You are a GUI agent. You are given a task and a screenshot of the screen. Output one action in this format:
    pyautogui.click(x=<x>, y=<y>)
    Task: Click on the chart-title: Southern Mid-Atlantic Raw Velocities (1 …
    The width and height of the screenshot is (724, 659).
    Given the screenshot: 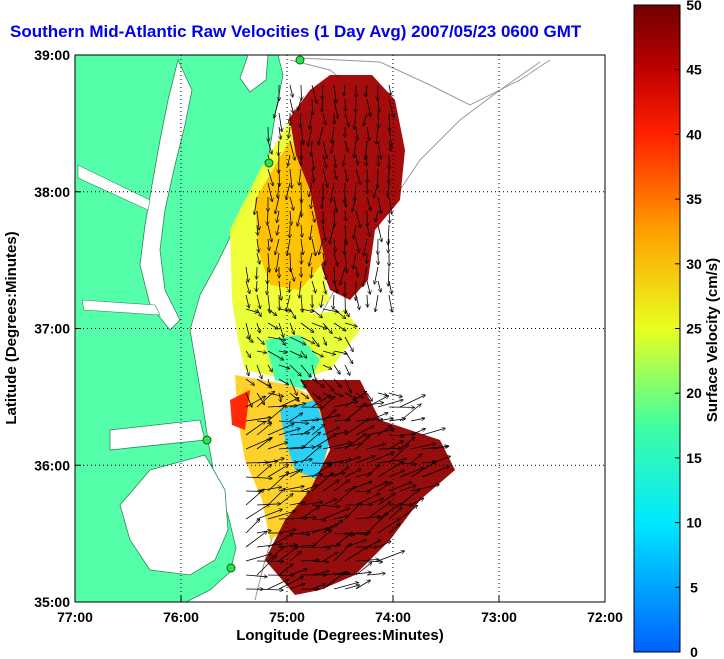 What is the action you would take?
    pyautogui.click(x=296, y=31)
    